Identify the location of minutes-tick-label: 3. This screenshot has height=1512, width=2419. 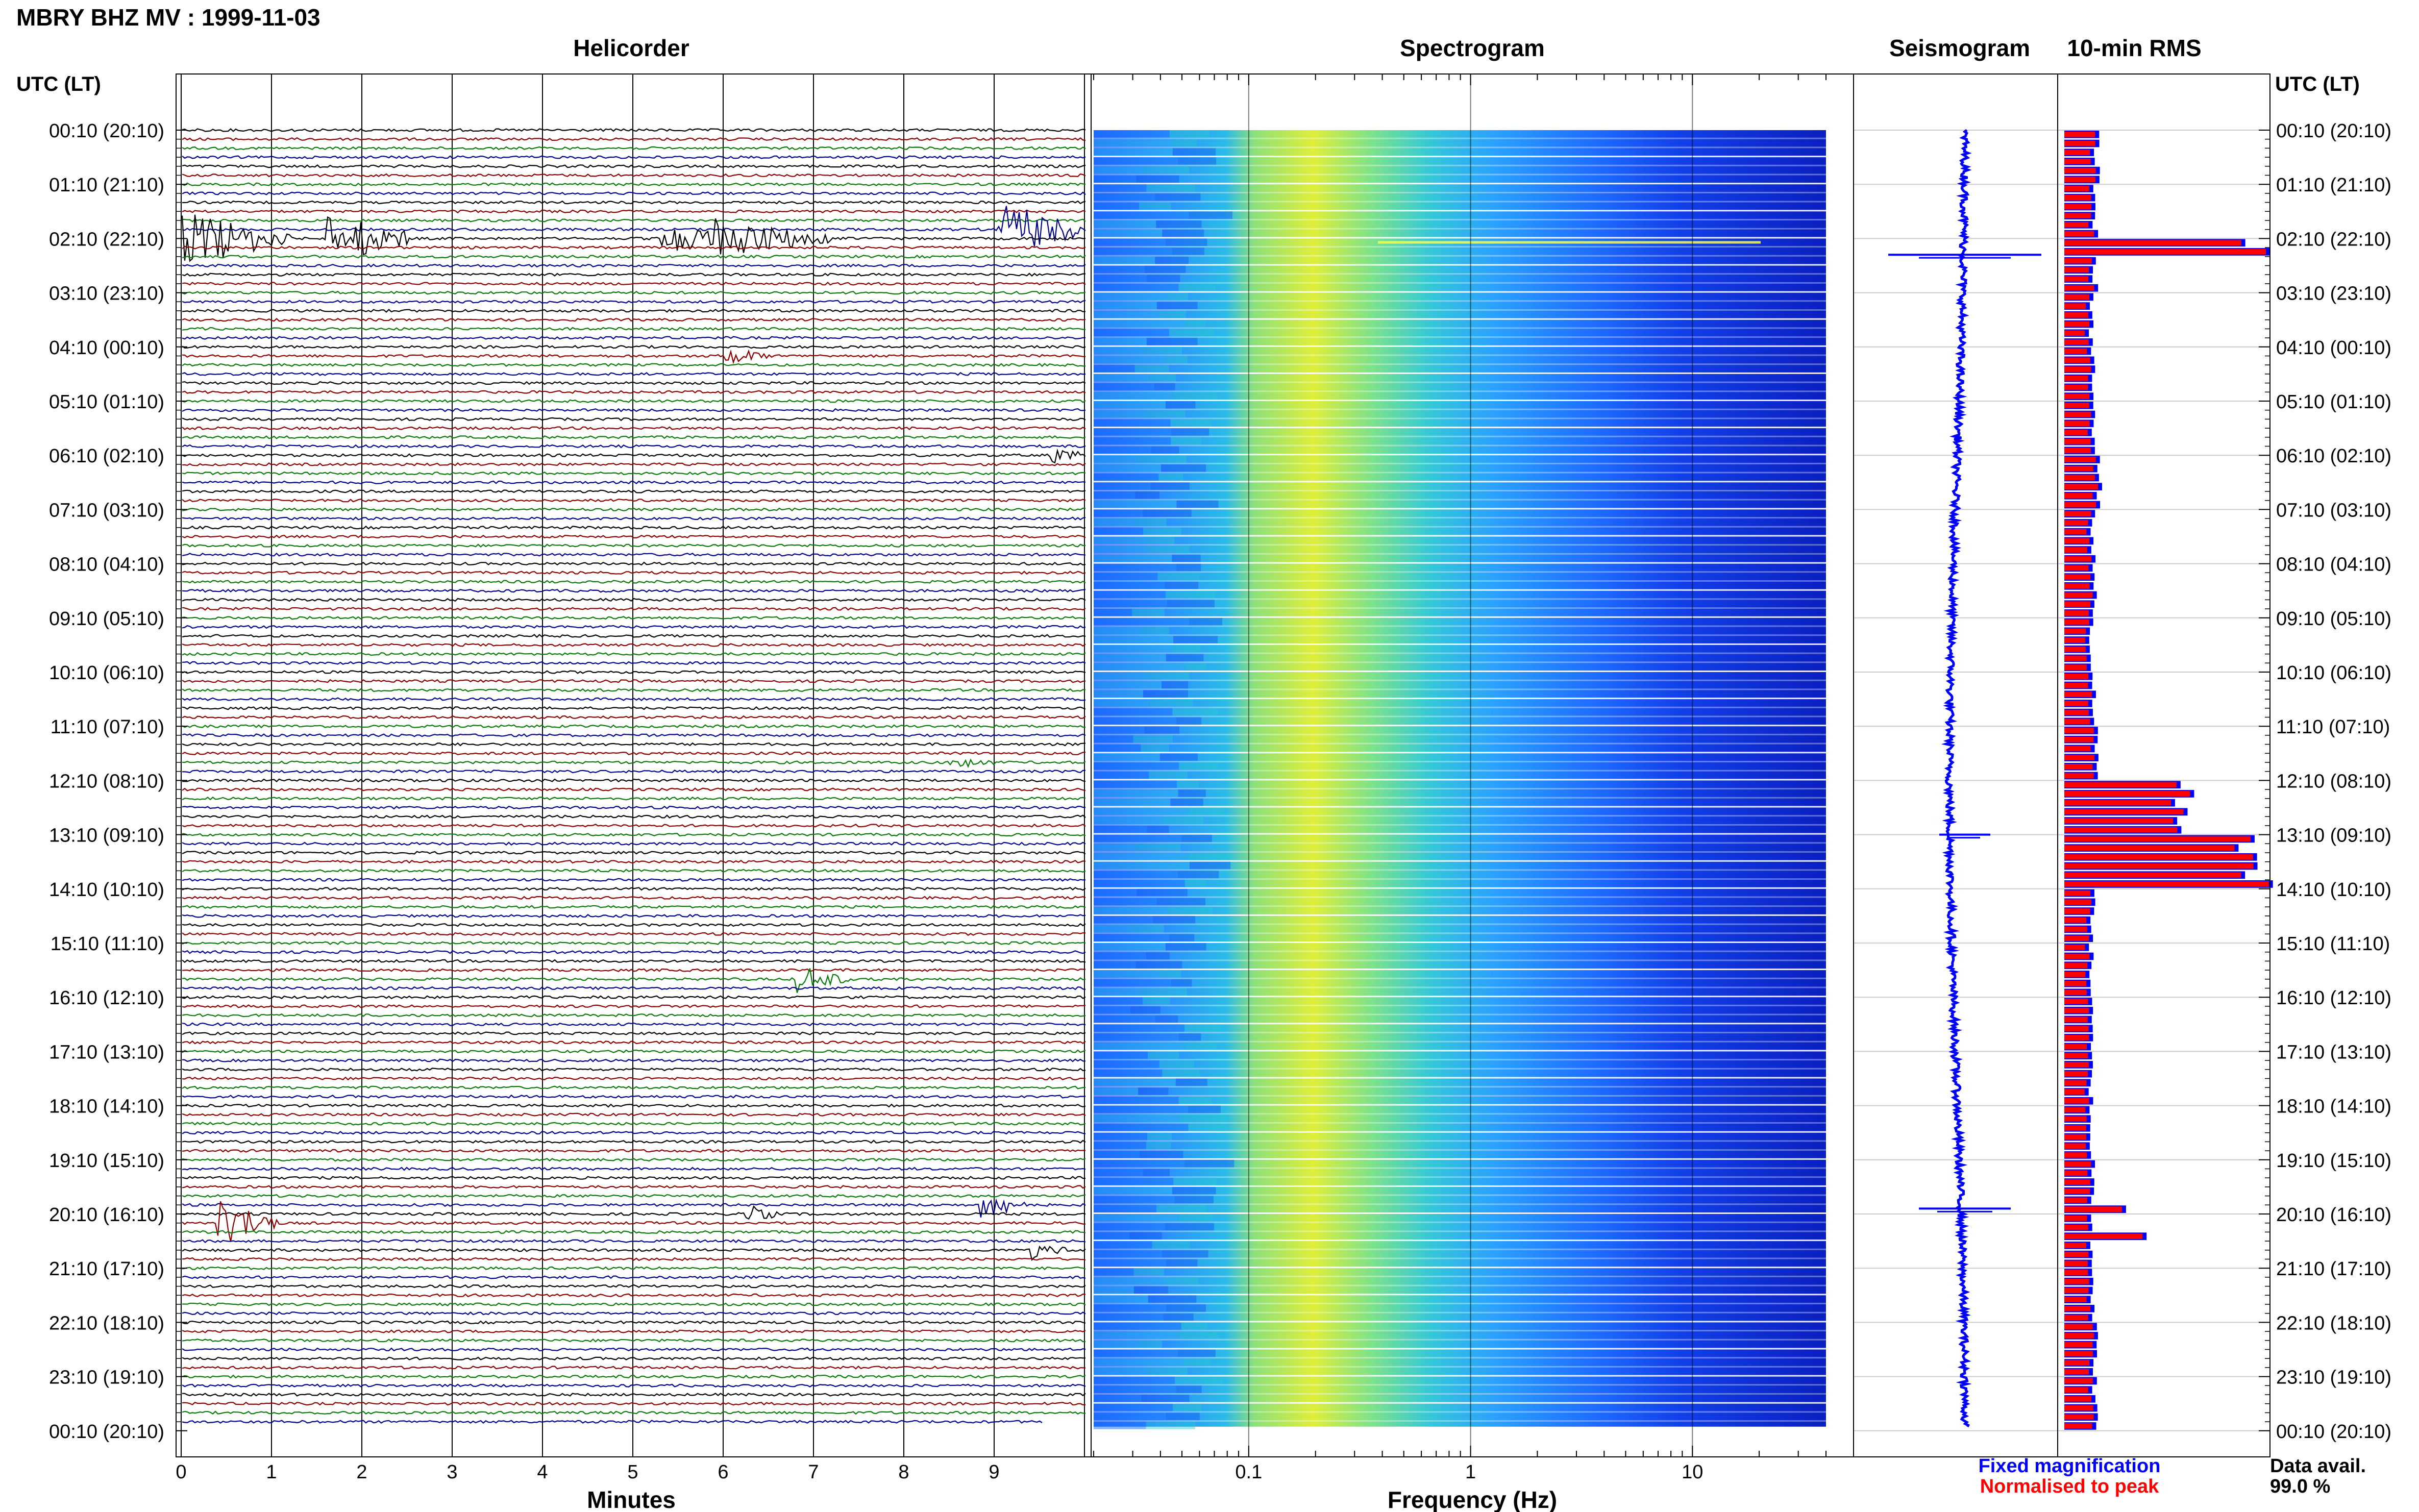
(452, 1472).